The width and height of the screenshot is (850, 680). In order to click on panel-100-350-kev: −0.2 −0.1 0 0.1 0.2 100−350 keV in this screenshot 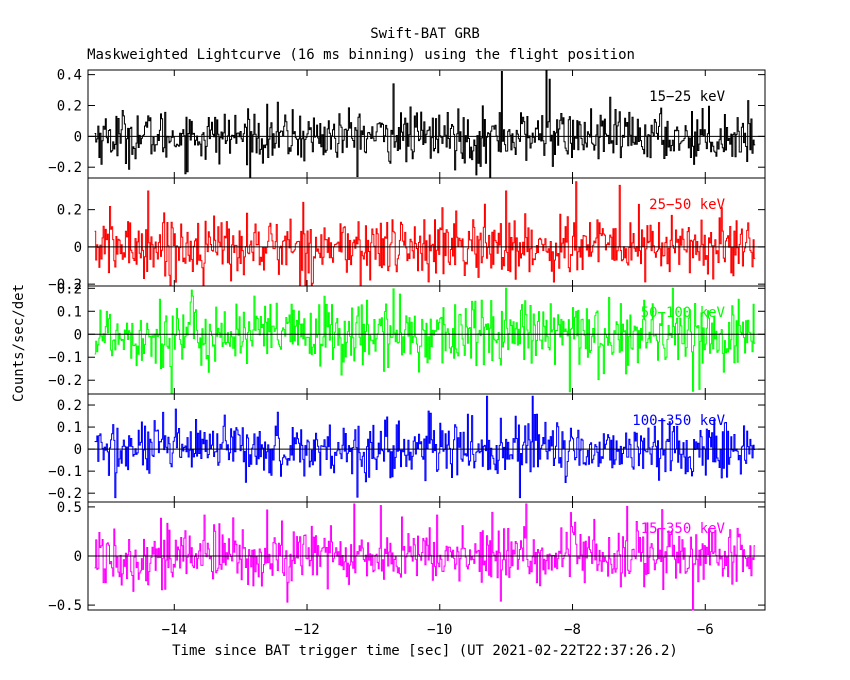, I will do `click(407, 448)`.